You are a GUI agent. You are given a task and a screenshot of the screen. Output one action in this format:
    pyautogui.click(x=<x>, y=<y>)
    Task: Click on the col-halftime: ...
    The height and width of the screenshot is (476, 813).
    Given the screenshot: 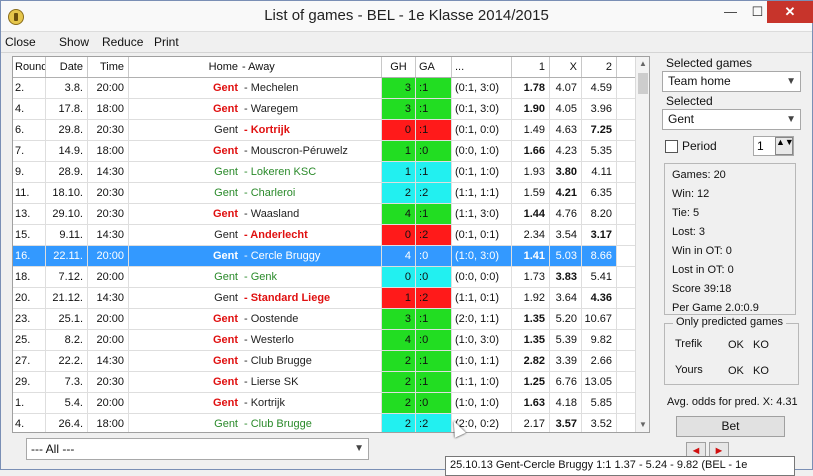 What is the action you would take?
    pyautogui.click(x=482, y=67)
    